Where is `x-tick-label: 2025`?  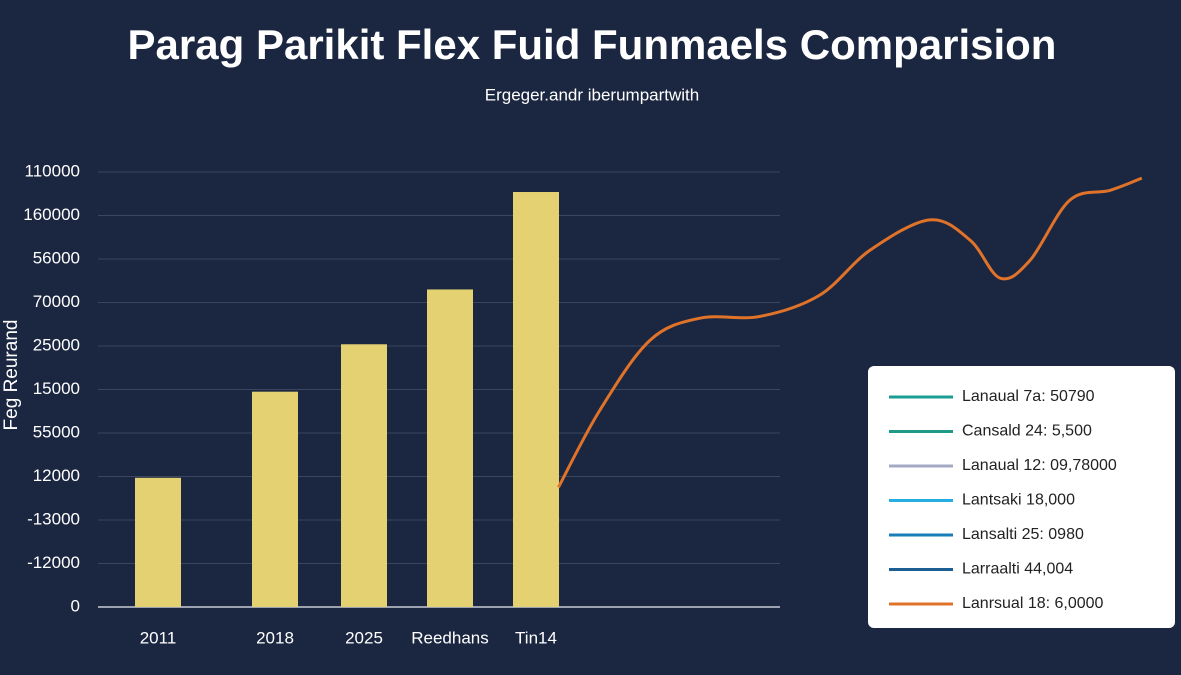 x-tick-label: 2025 is located at coordinates (364, 637).